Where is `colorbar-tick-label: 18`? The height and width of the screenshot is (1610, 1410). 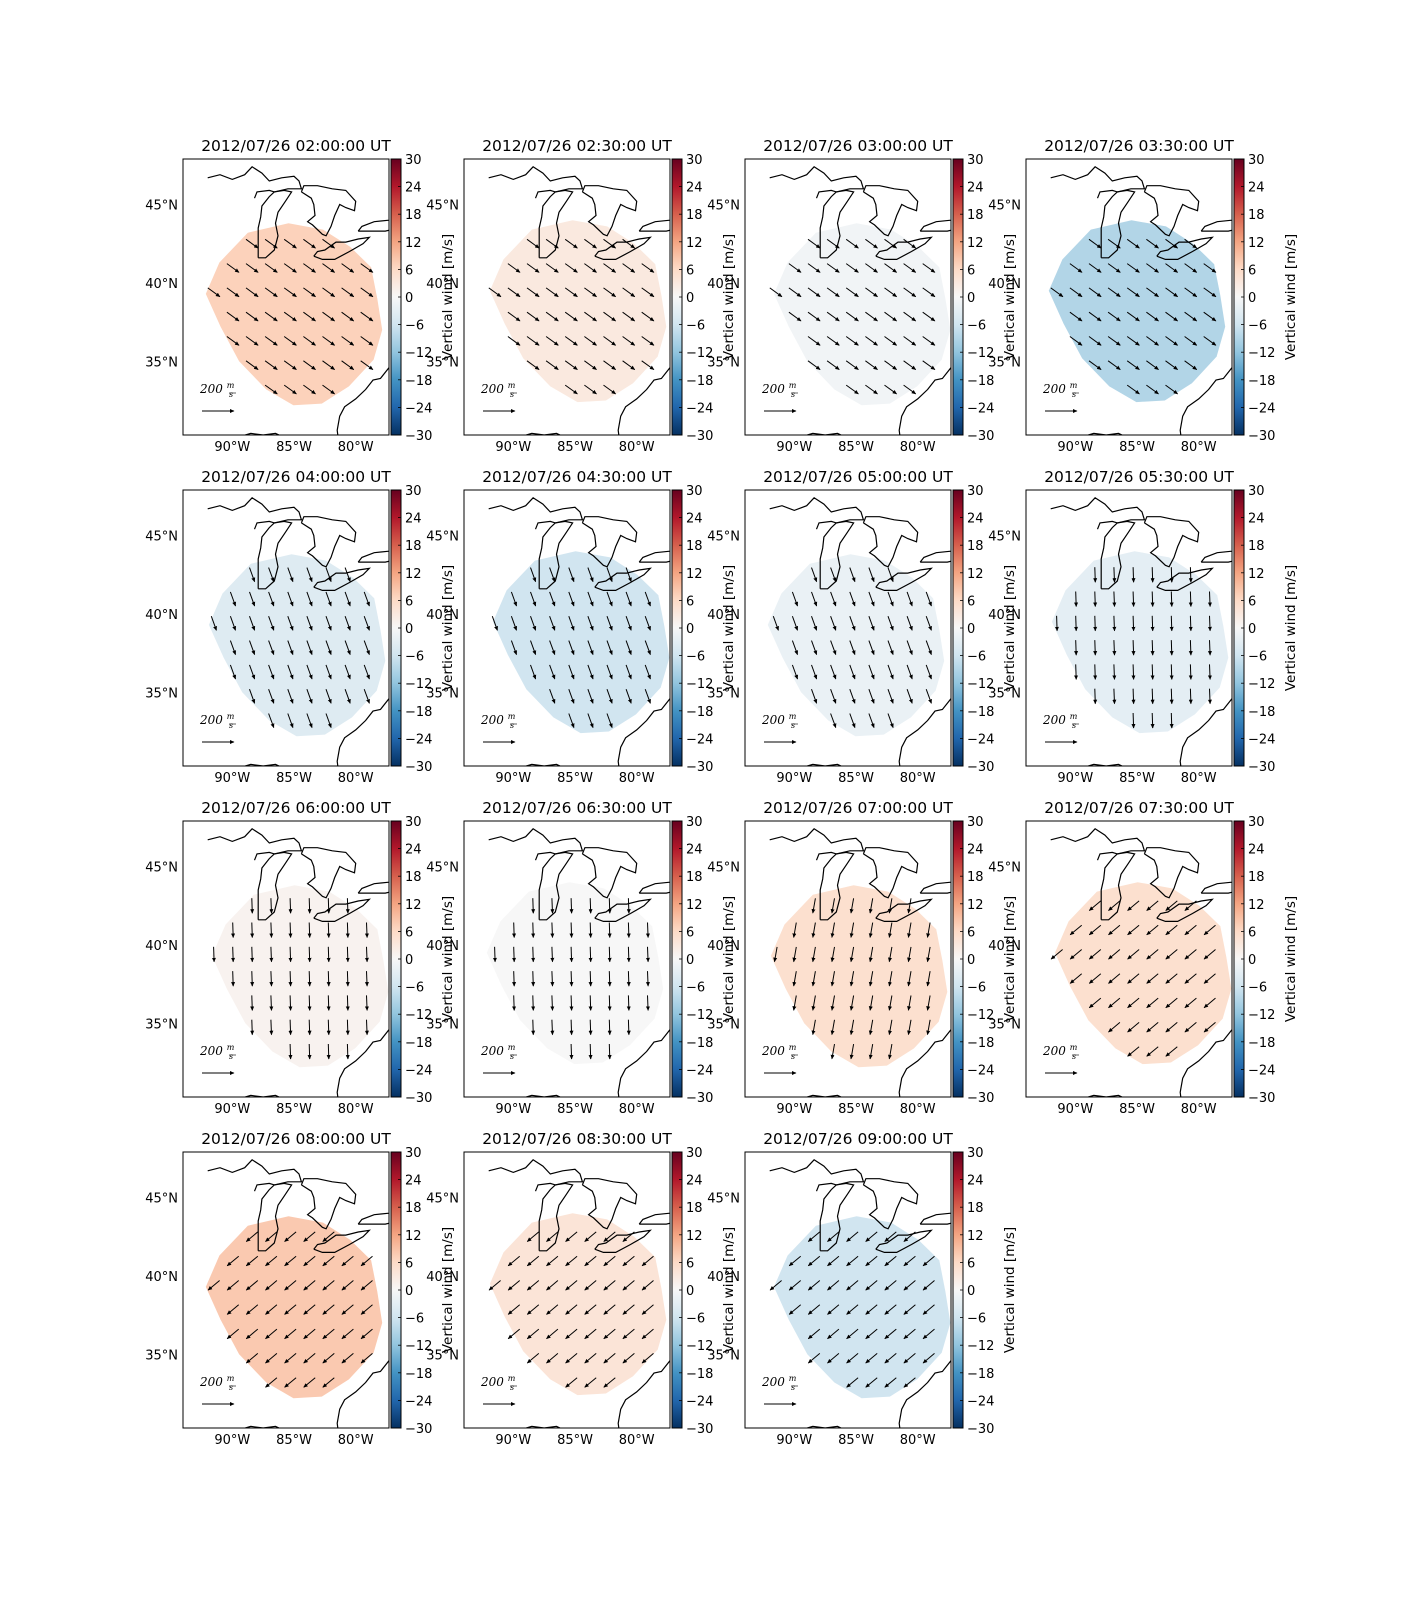 colorbar-tick-label: 18 is located at coordinates (413, 546).